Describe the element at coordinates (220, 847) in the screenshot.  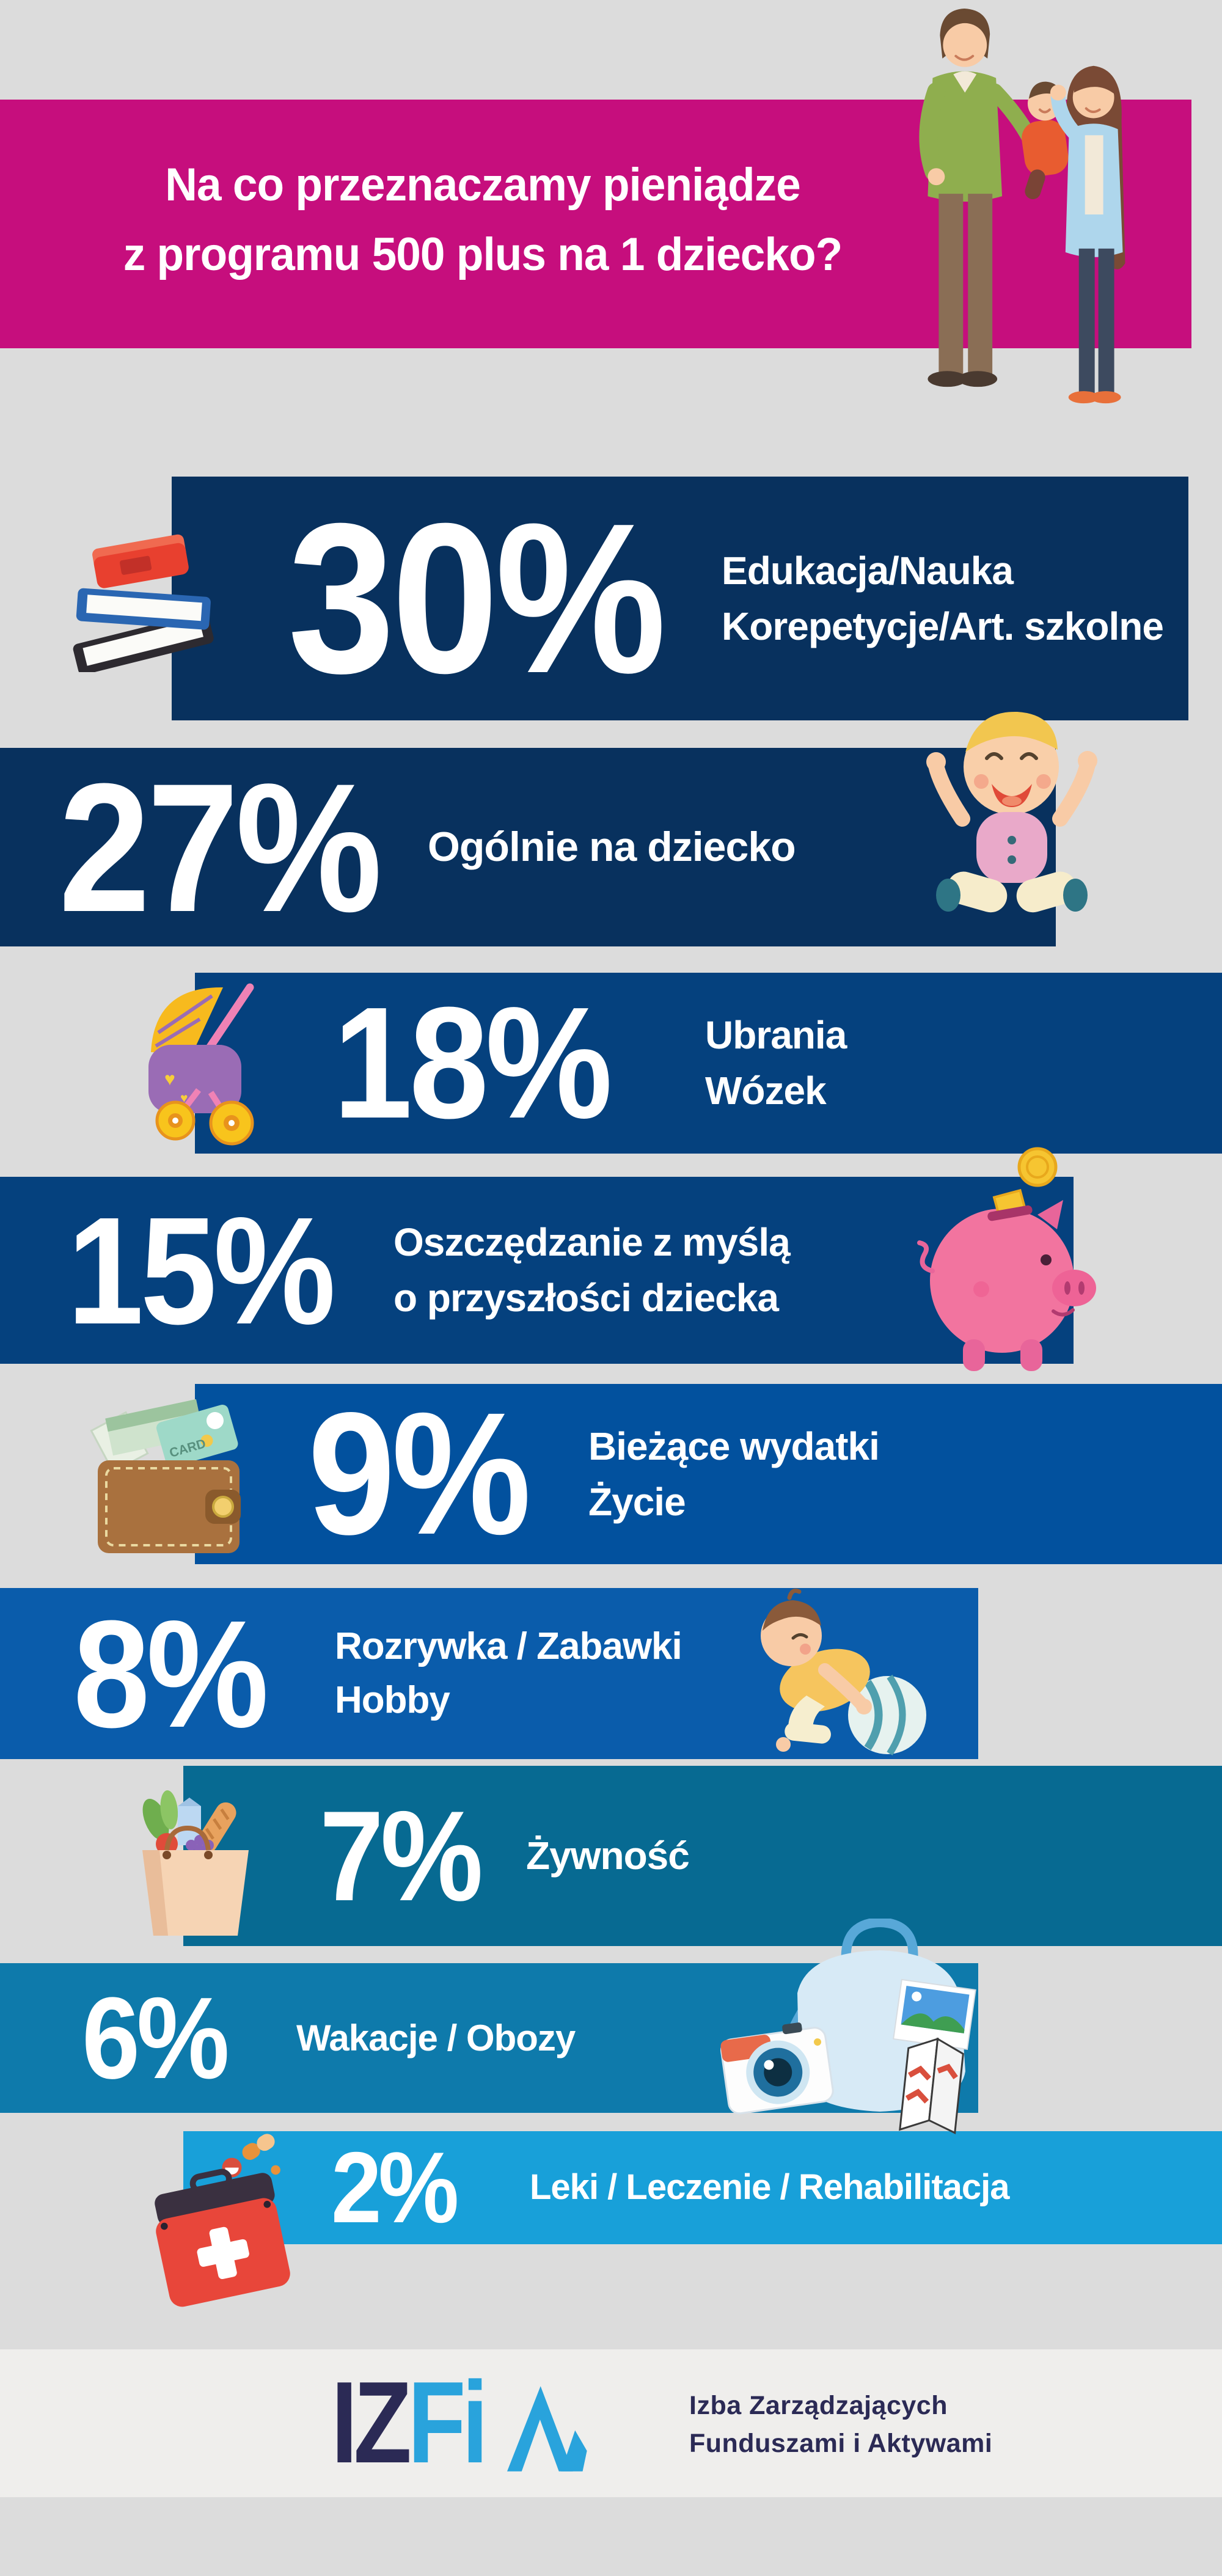
I see `bar-value: 27%` at that location.